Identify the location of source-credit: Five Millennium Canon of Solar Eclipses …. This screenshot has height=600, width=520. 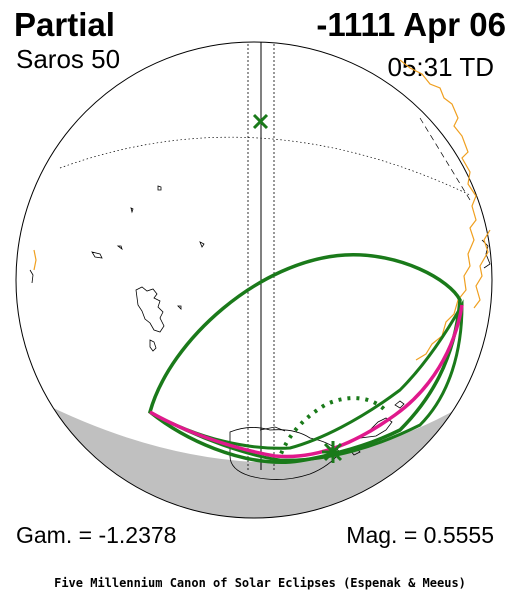
(260, 583).